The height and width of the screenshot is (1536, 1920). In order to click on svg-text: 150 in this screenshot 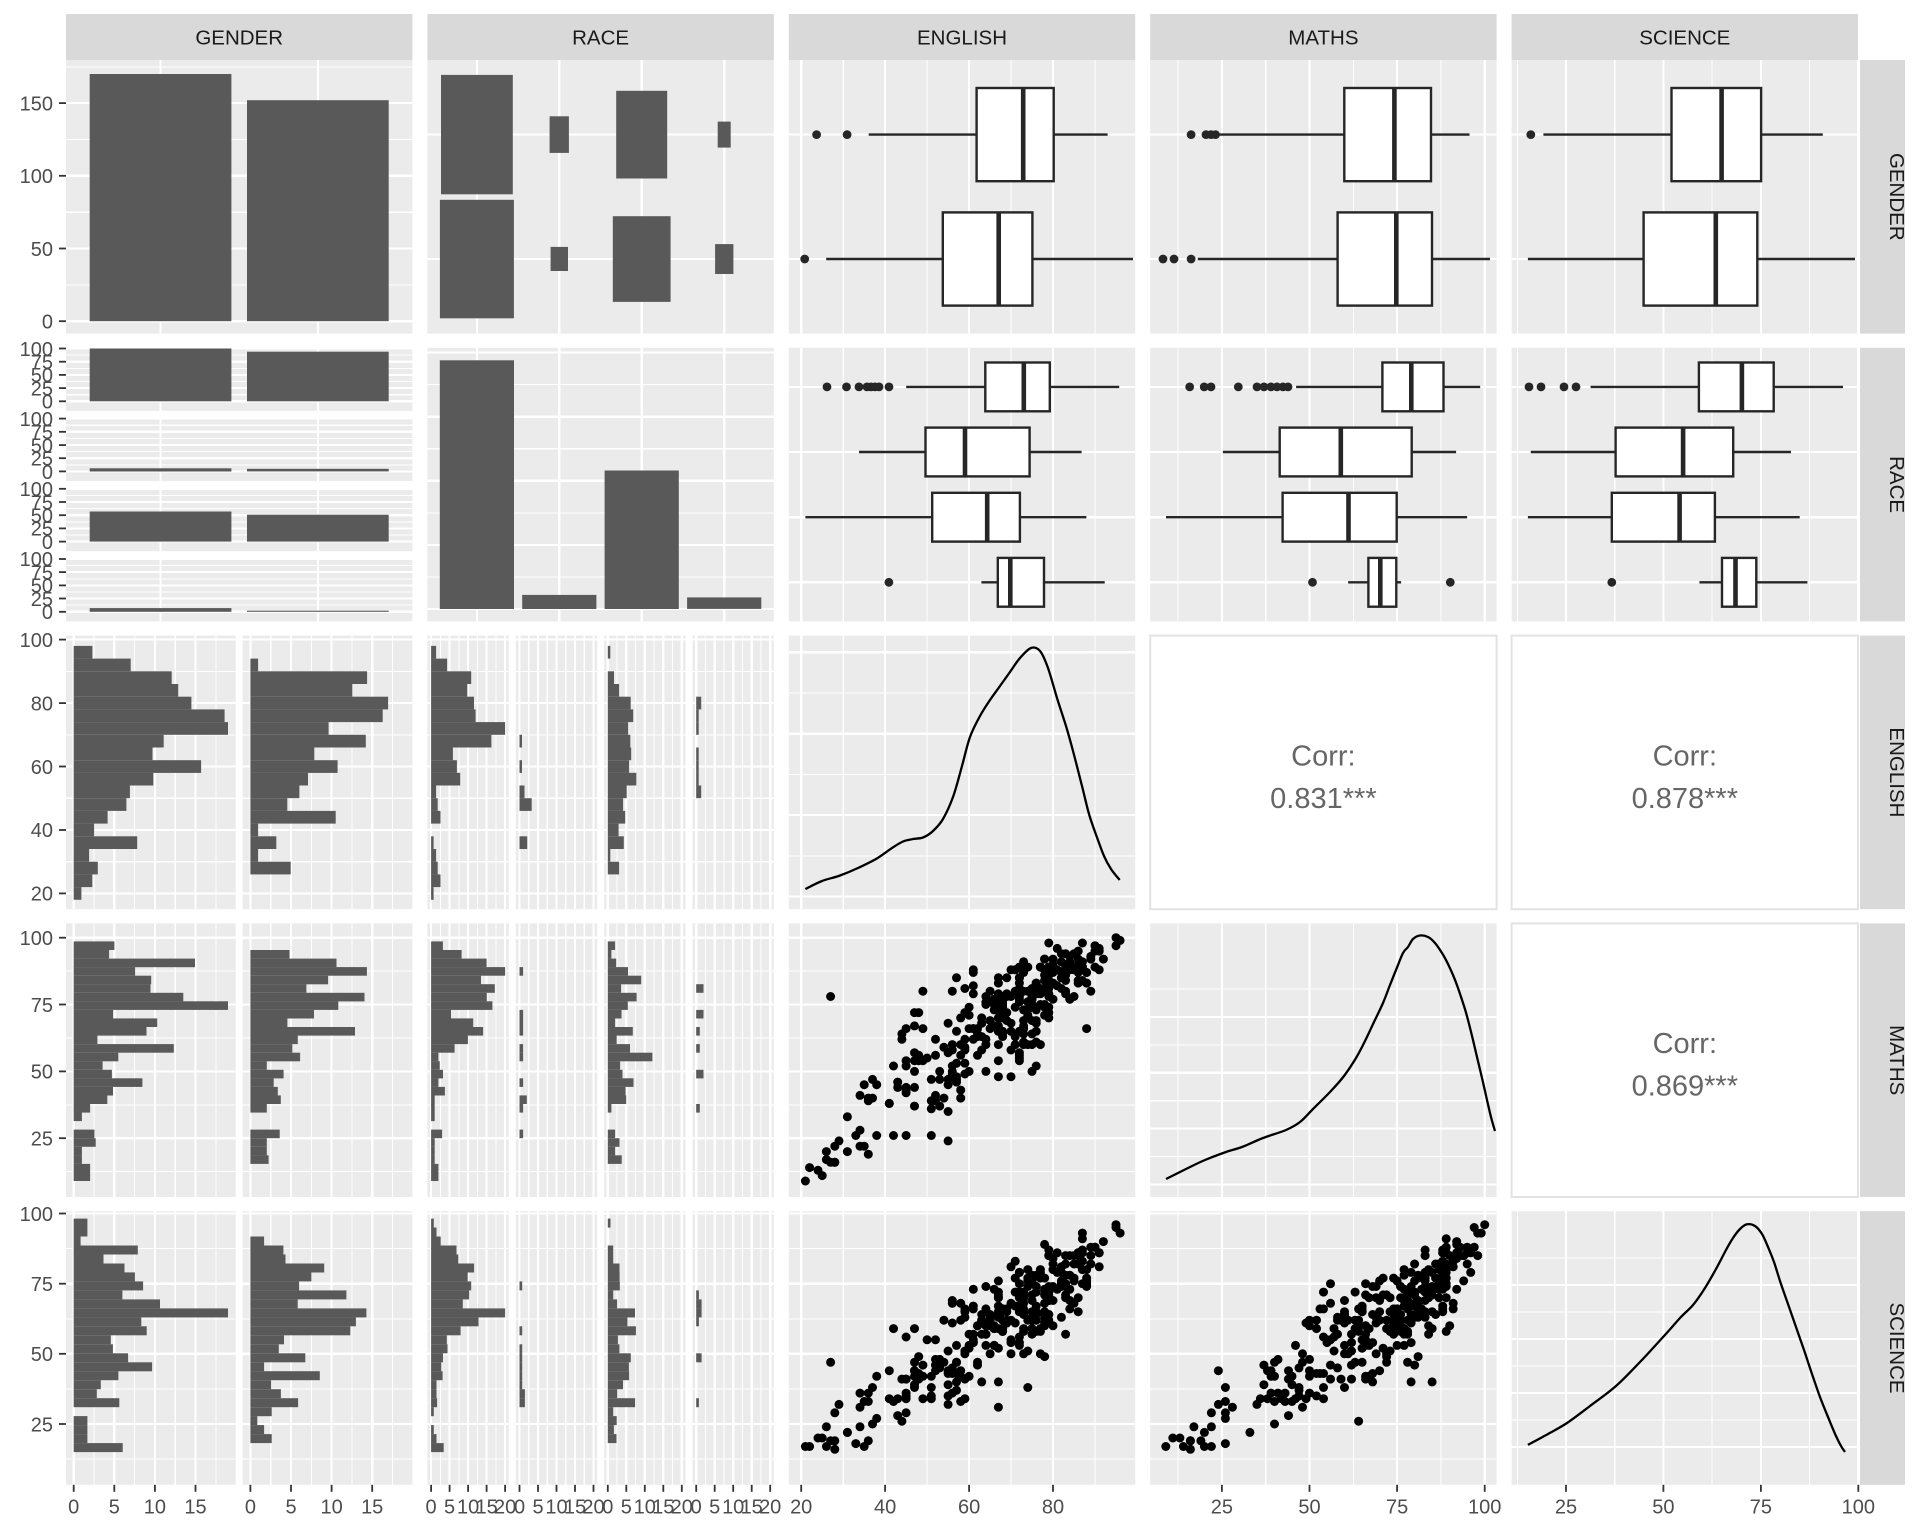, I will do `click(36, 104)`.